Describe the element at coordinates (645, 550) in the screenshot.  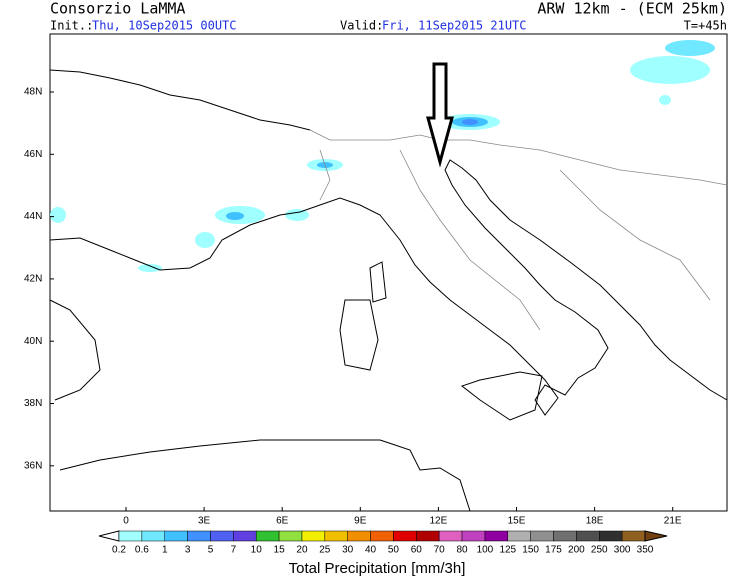
I see `colorbar-label: 350` at that location.